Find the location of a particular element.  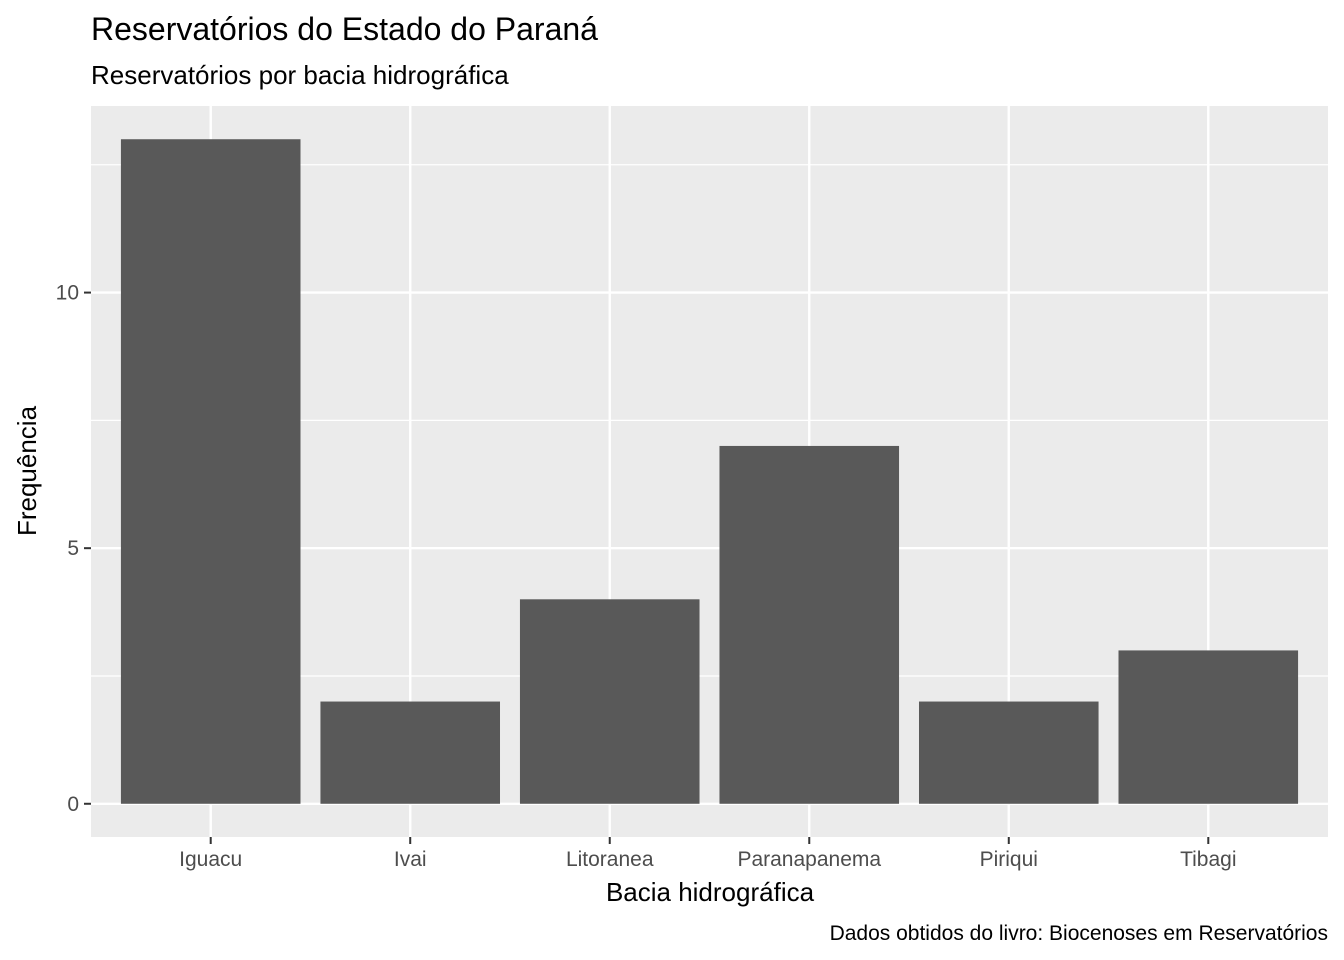

y-axis: 0 5 10 is located at coordinates (73, 549).